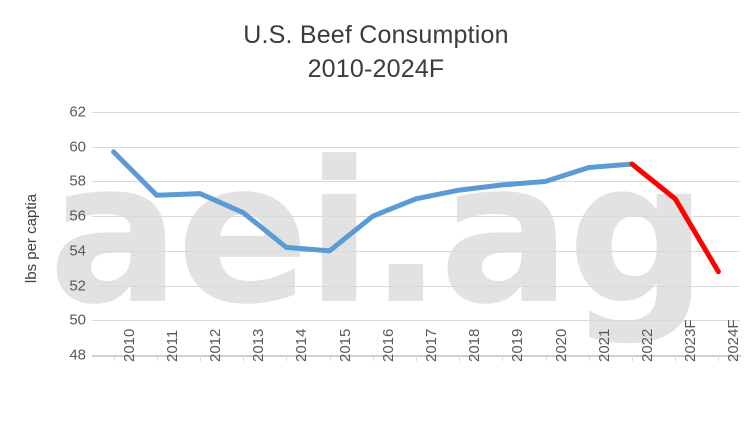 Image resolution: width=752 pixels, height=430 pixels. I want to click on y-tick-label: 52, so click(77, 286).